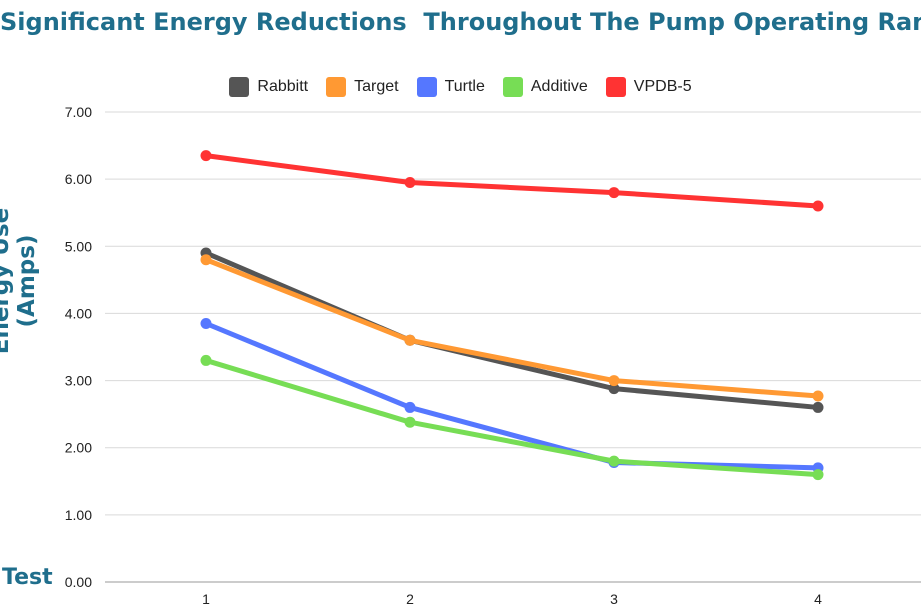  I want to click on legend-item-turtle: Turtle, so click(450, 87).